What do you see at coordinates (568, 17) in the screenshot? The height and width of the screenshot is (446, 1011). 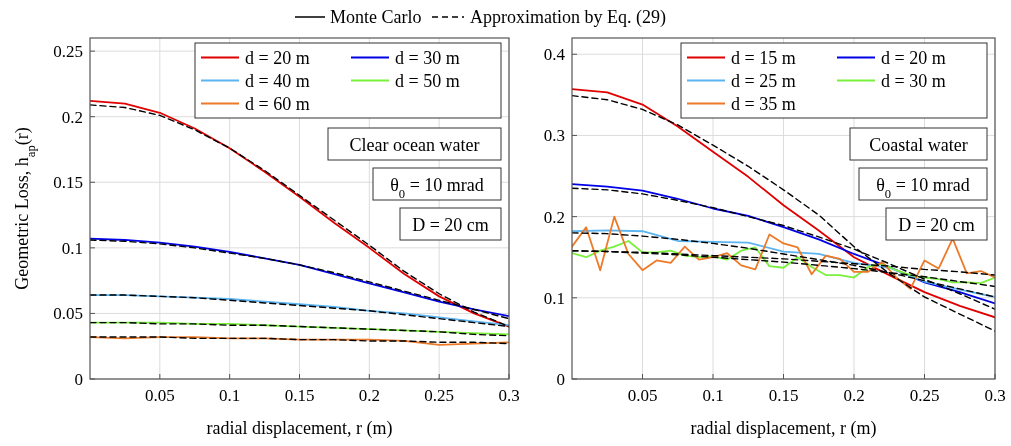 I see `text: Approximation by Eq. (29)` at bounding box center [568, 17].